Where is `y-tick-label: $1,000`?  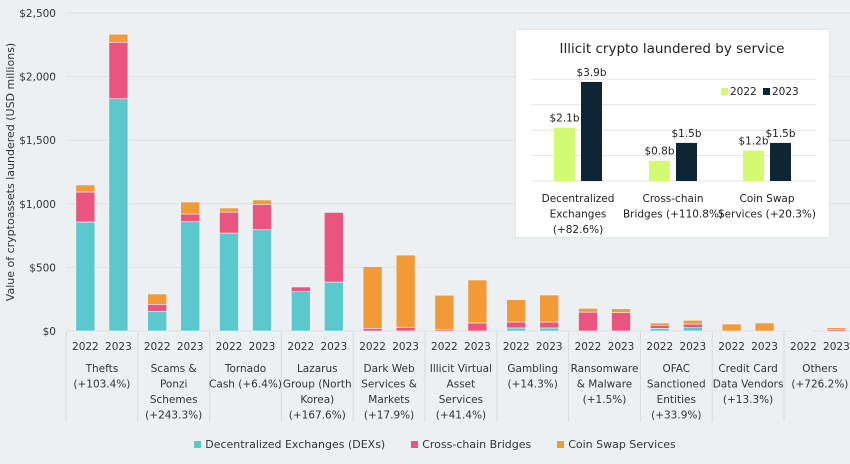
y-tick-label: $1,000 is located at coordinates (37, 205).